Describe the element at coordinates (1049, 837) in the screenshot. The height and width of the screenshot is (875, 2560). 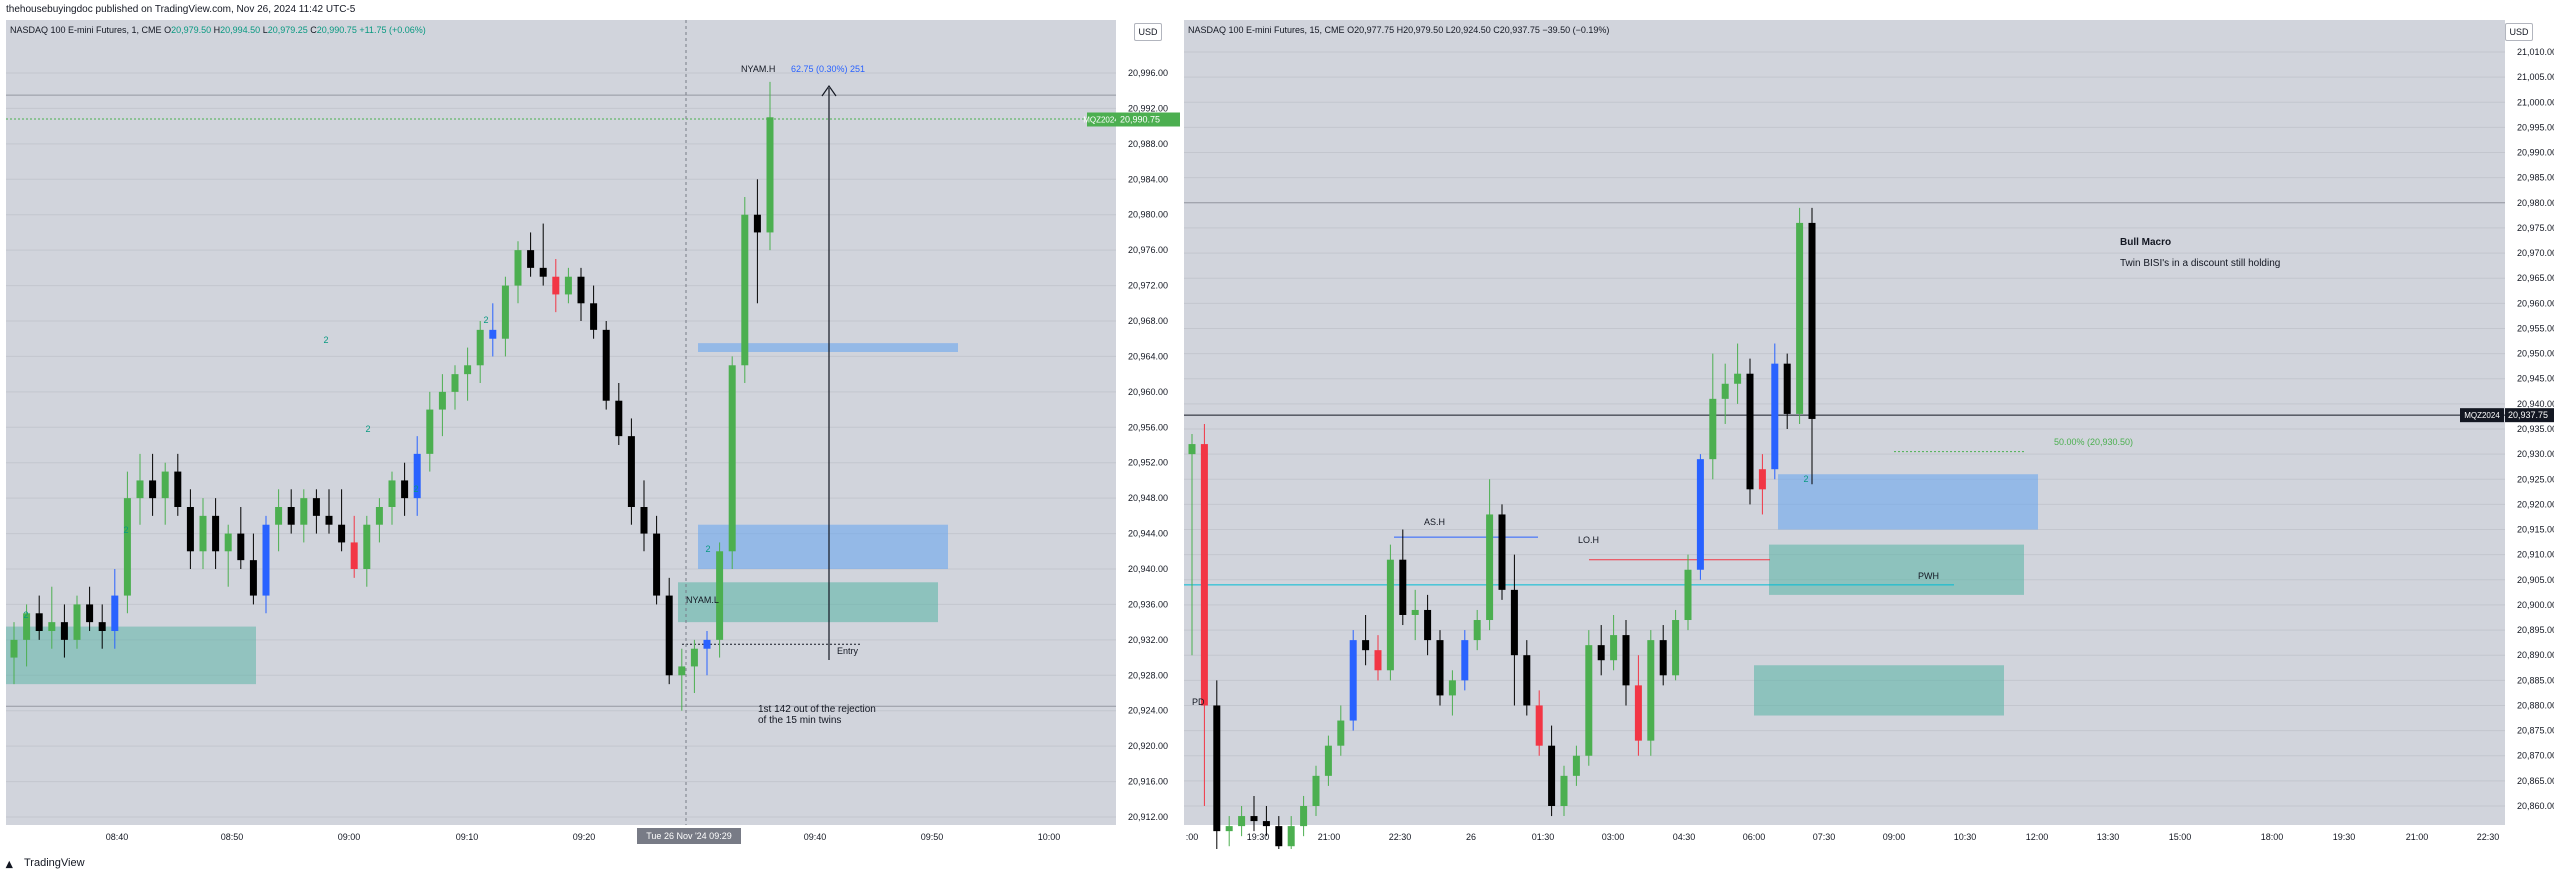
I see `left-time-tick-label: 10:00` at that location.